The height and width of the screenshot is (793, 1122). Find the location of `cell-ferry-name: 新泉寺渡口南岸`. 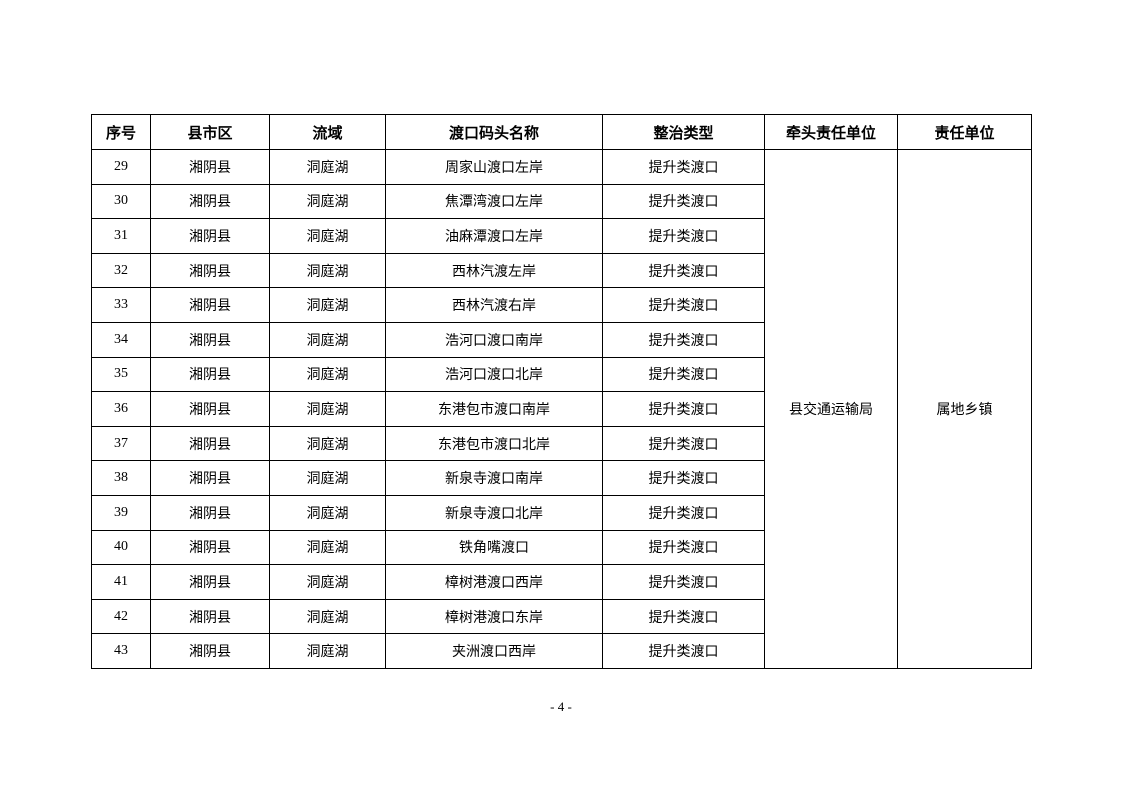

cell-ferry-name: 新泉寺渡口南岸 is located at coordinates (494, 478).